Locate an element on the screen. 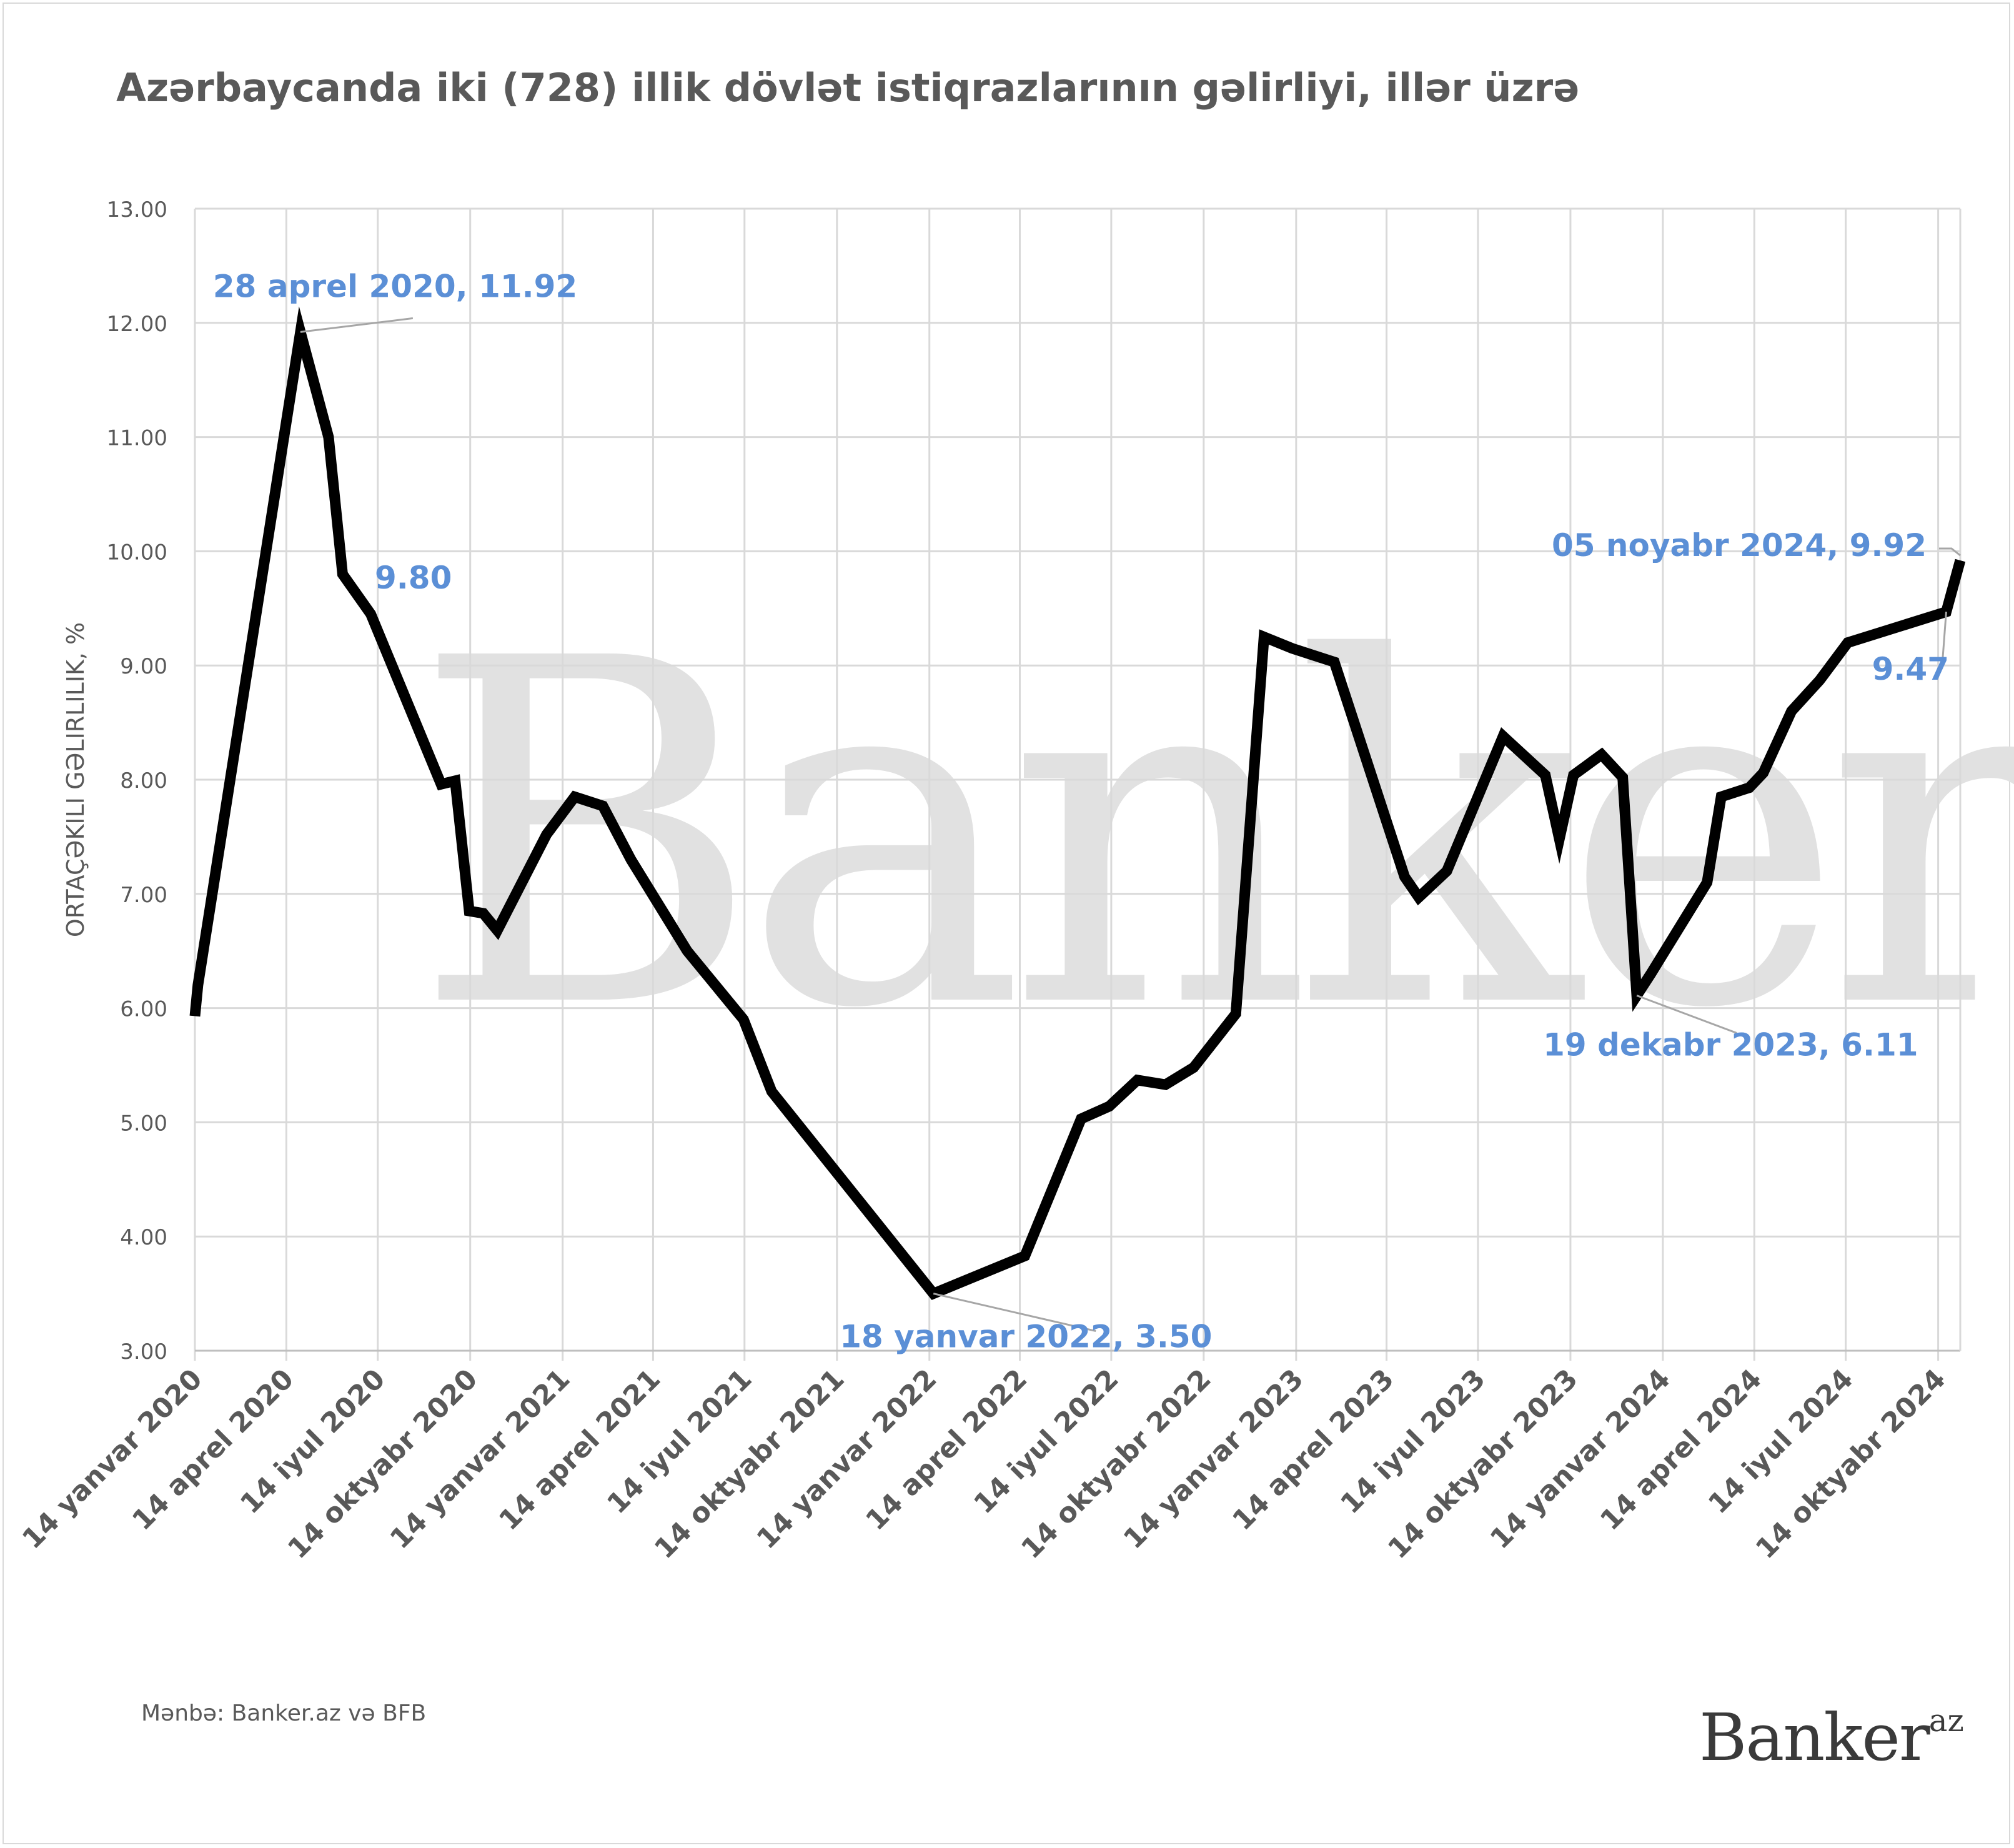 Image resolution: width=2014 pixels, height=1848 pixels. y-tick-label: 6.00 is located at coordinates (143, 1009).